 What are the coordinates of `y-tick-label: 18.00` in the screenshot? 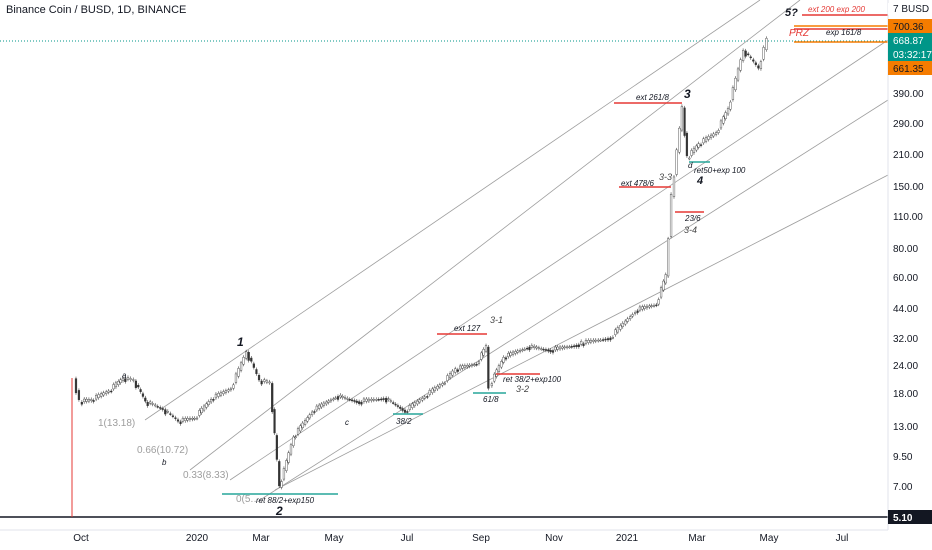 It's located at (905, 394).